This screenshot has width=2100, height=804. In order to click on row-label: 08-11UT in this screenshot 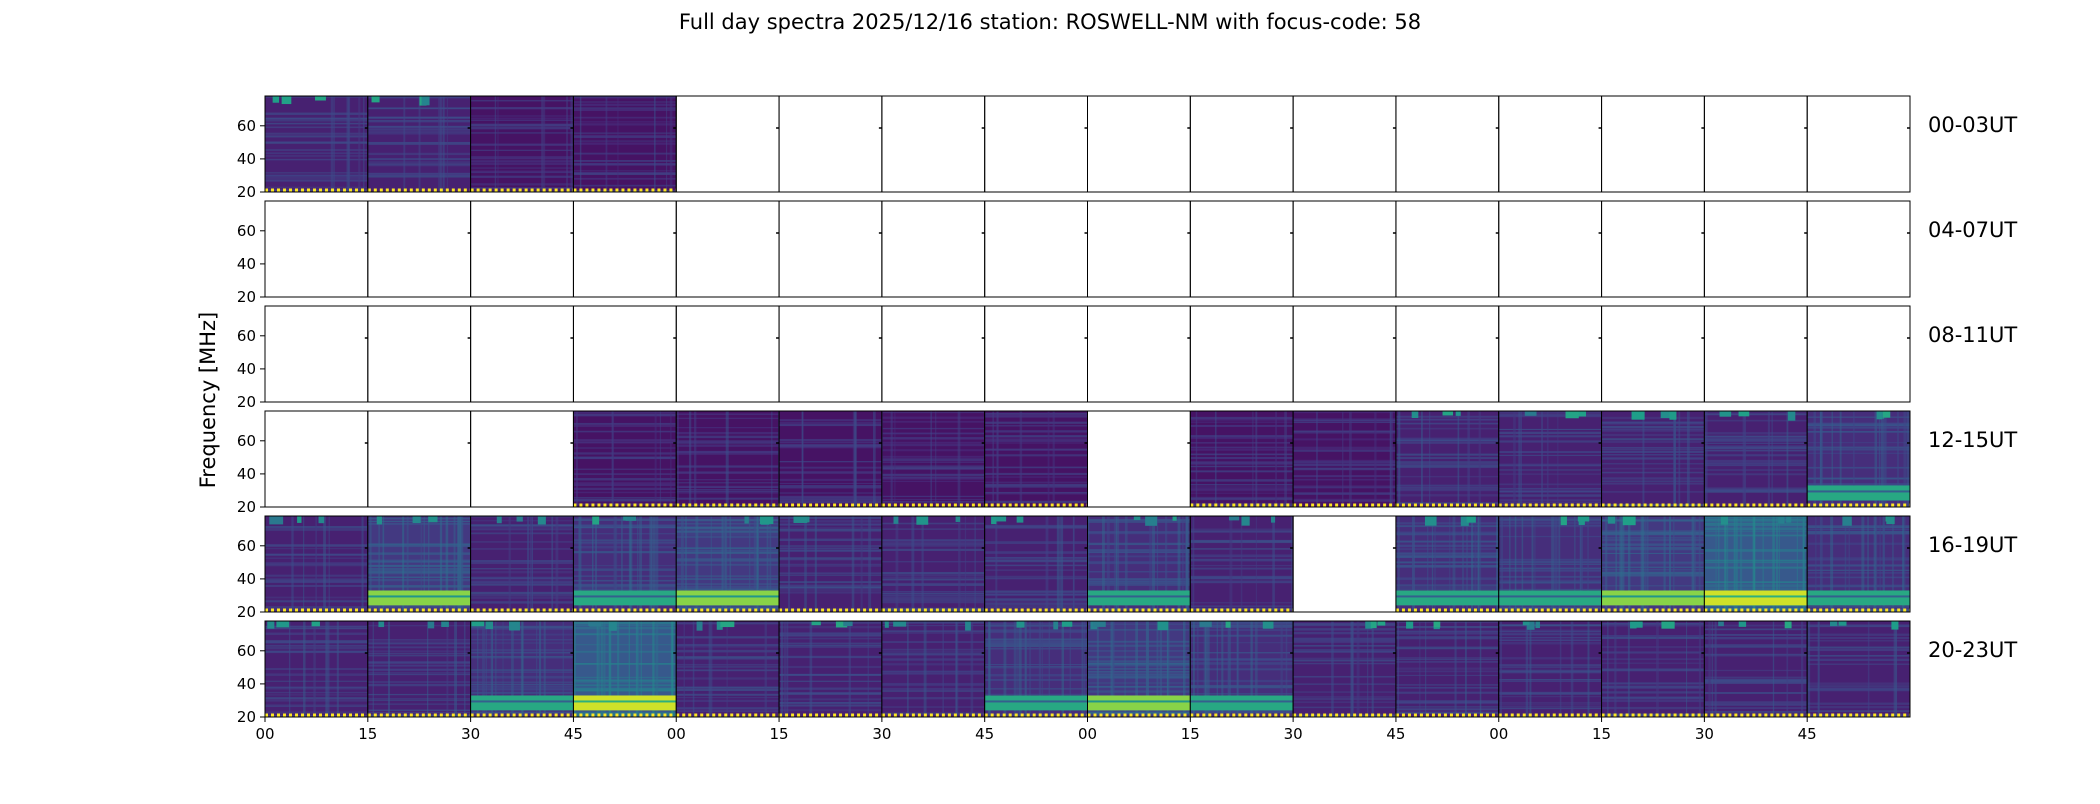, I will do `click(1972, 335)`.